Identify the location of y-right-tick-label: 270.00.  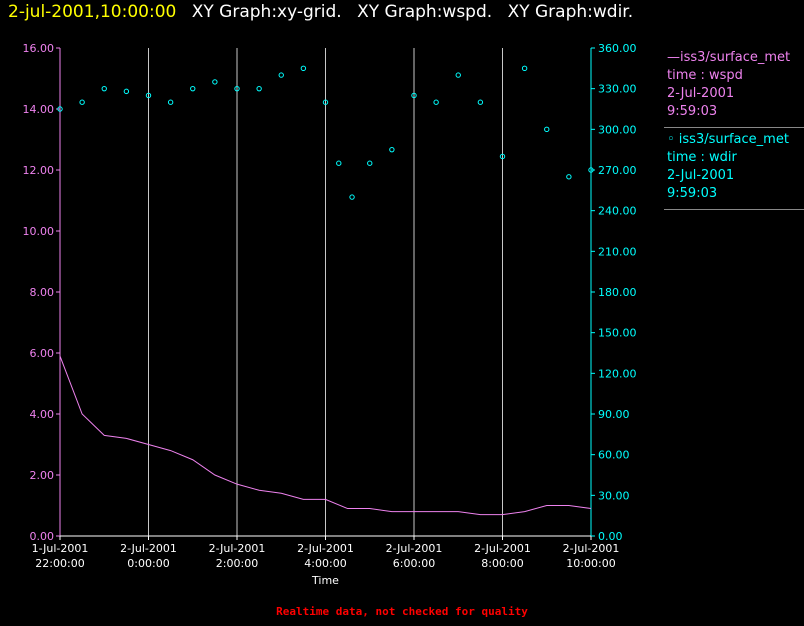
(617, 170).